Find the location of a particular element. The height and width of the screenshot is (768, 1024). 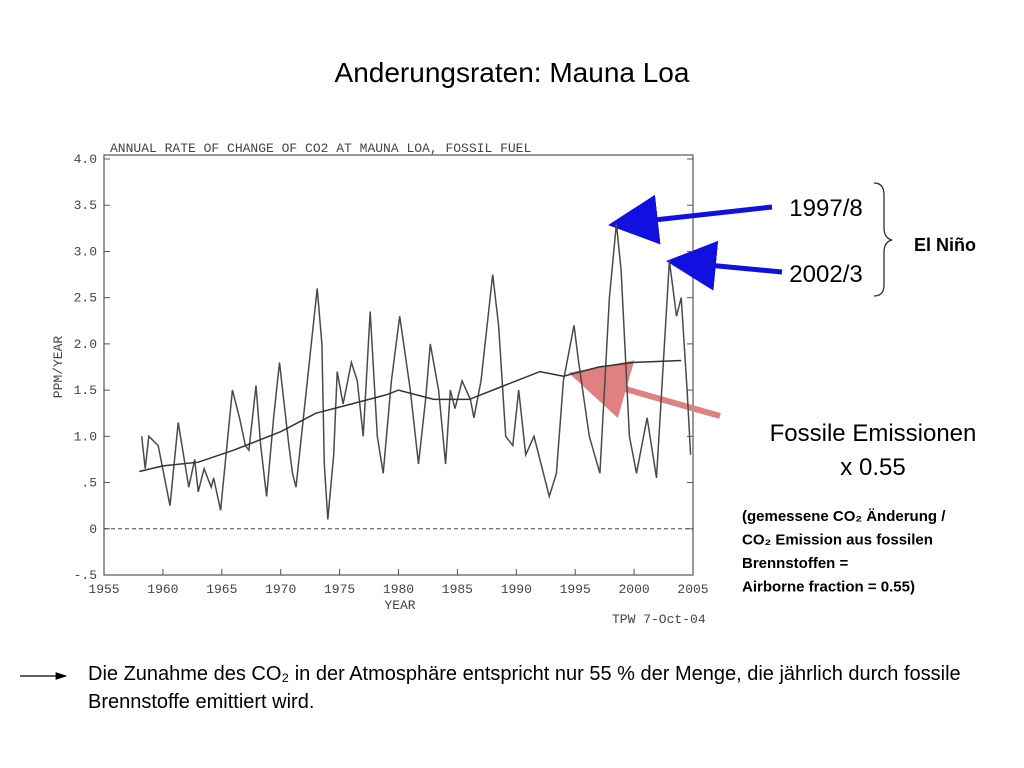

y-axis-label: PPM/YEAR is located at coordinates (58, 367).